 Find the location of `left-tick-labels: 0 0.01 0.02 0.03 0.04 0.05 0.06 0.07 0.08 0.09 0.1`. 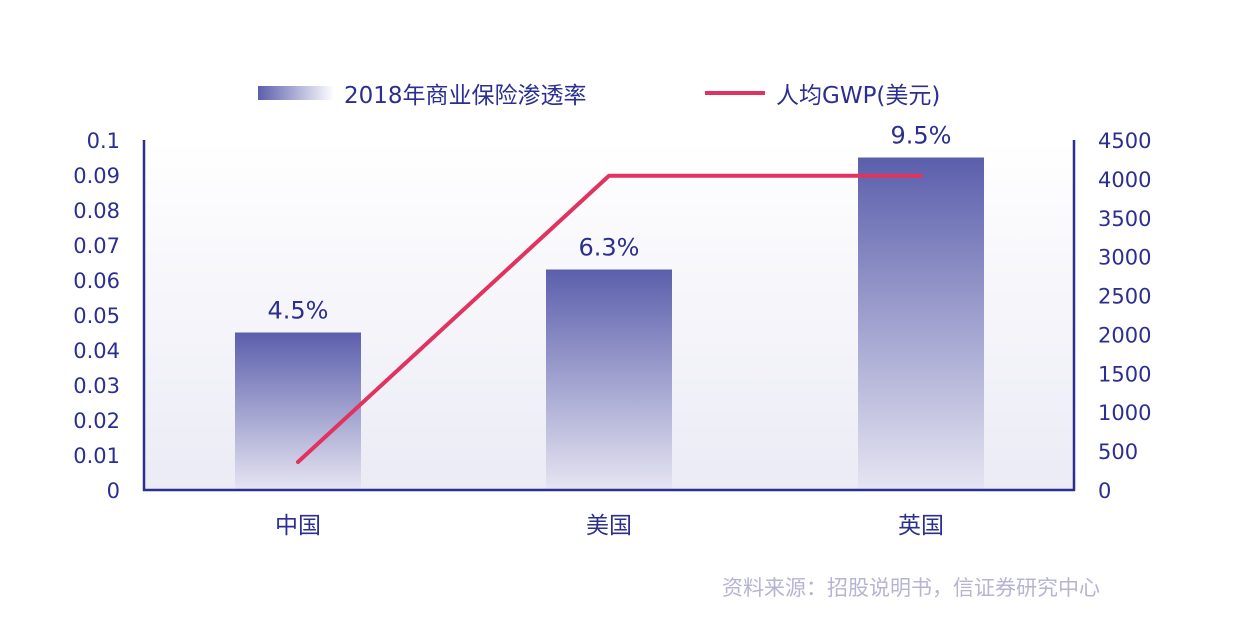

left-tick-labels: 0 0.01 0.02 0.03 0.04 0.05 0.06 0.07 0.08 0.09 0.1 is located at coordinates (96, 316).